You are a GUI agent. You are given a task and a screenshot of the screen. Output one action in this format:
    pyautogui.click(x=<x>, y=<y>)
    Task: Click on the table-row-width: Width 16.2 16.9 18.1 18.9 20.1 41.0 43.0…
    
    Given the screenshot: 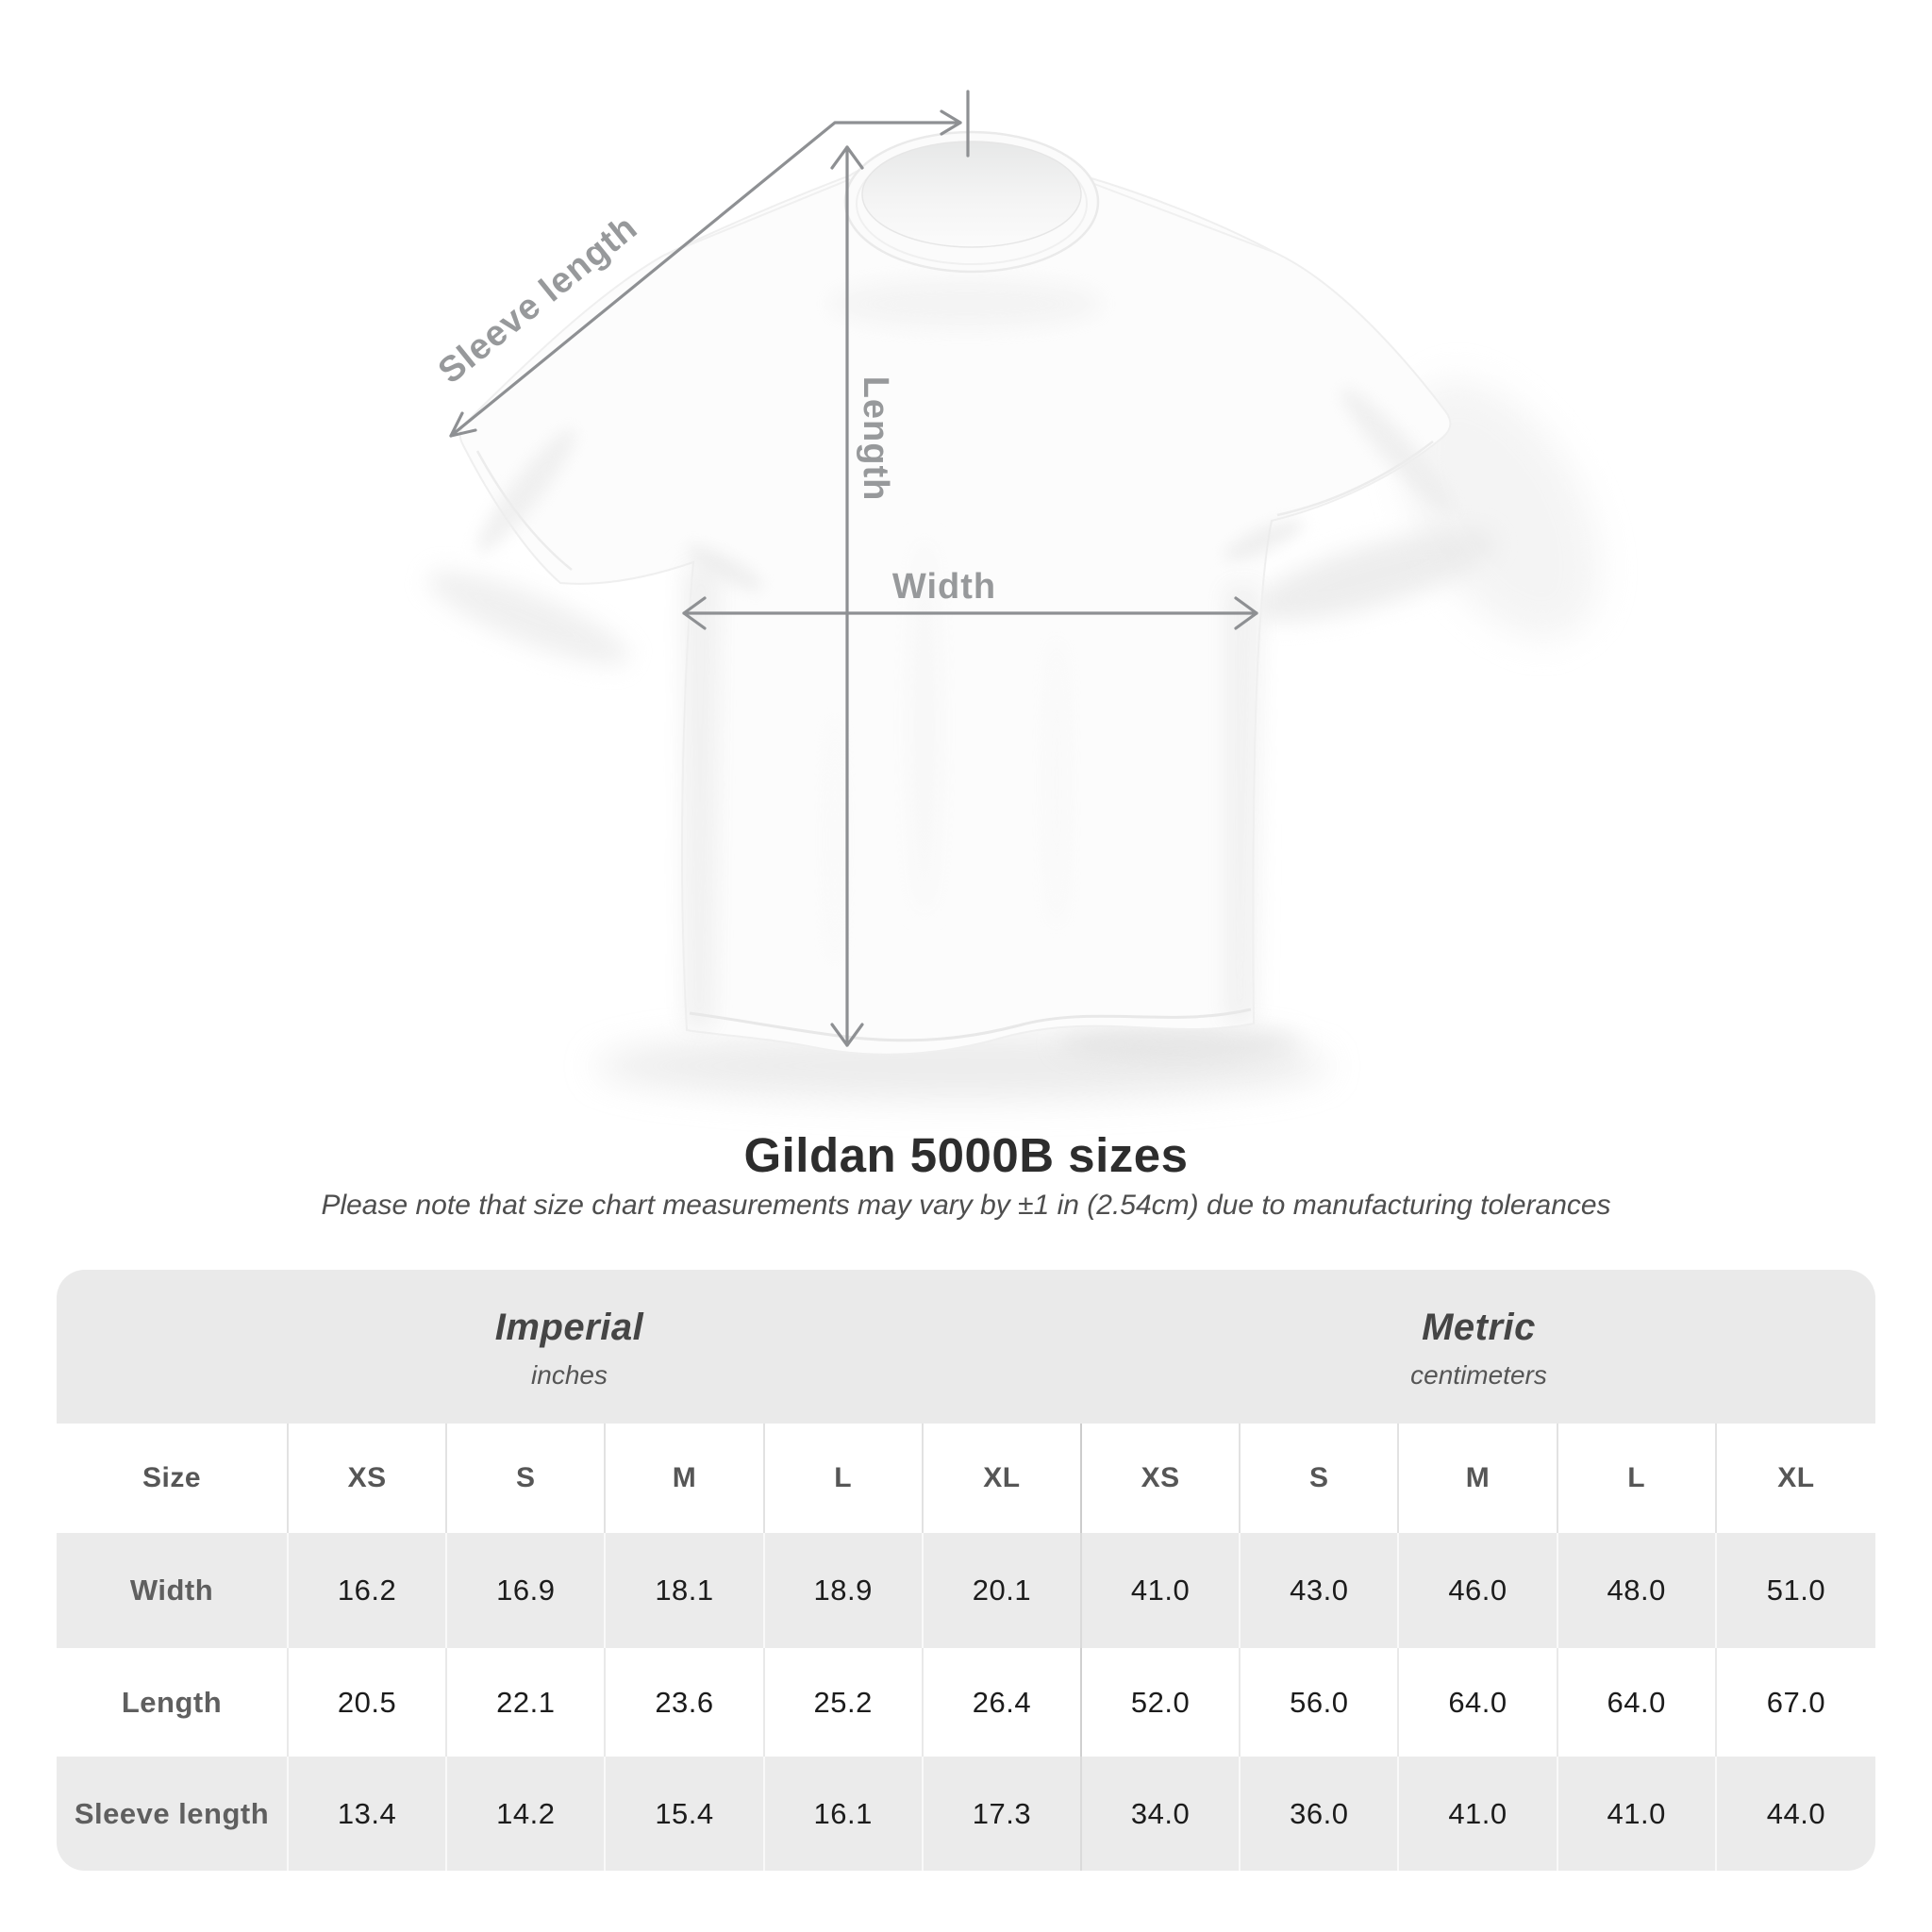 What is the action you would take?
    pyautogui.click(x=966, y=1591)
    